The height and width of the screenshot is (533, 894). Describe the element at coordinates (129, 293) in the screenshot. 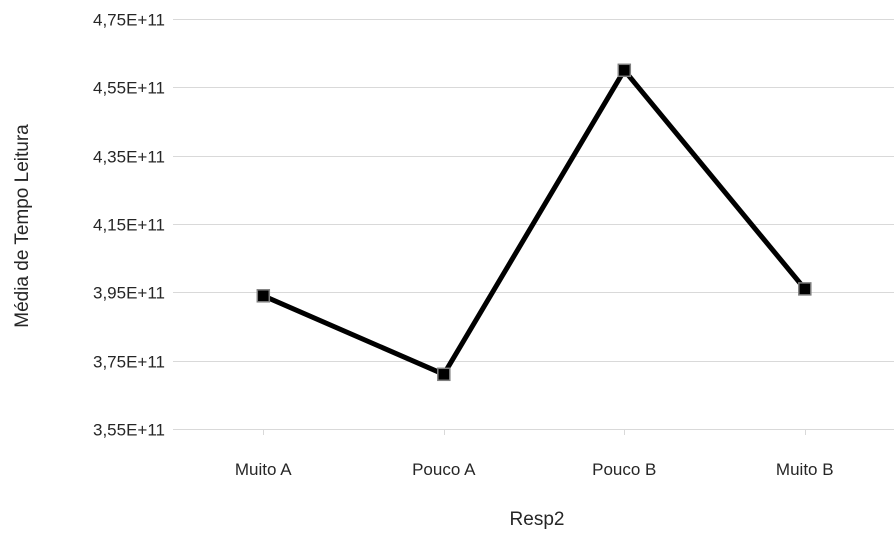

I see `y-tick-label: 3,95E+11` at that location.